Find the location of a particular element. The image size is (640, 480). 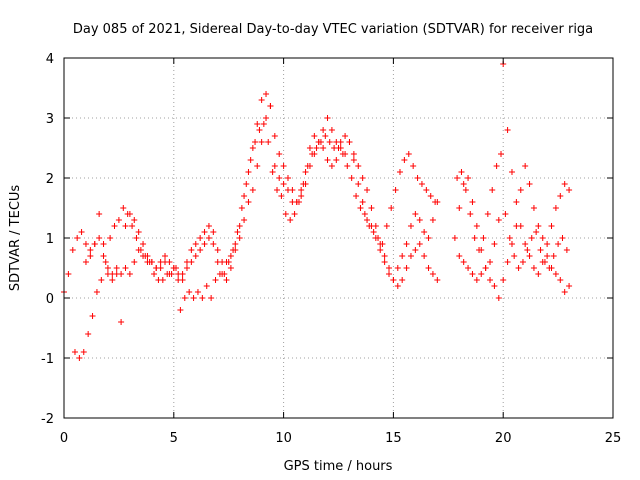

y-axis-label: SDTVAR / TECUs is located at coordinates (15, 238).